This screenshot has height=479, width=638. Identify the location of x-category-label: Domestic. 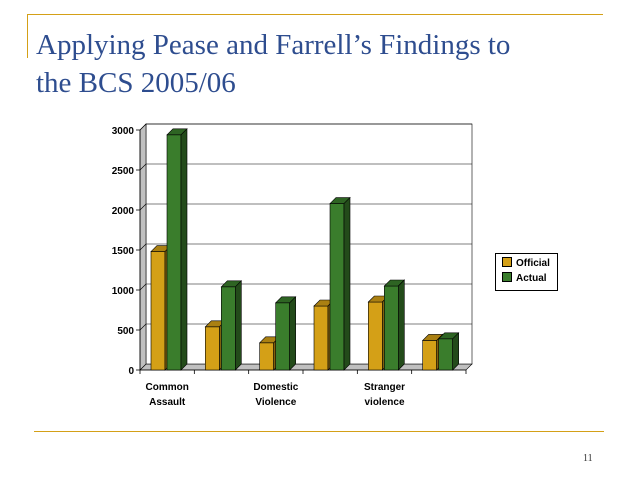
(275, 387).